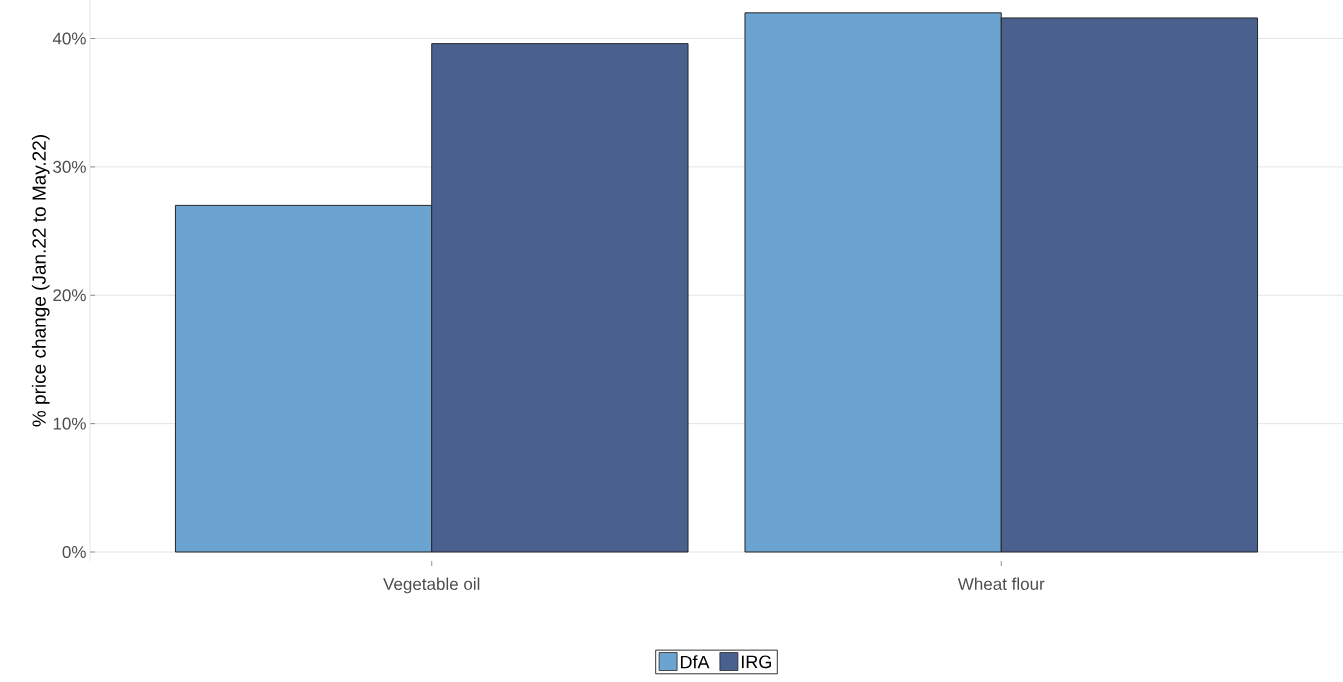  What do you see at coordinates (756, 662) in the screenshot?
I see `legend-label: IRG` at bounding box center [756, 662].